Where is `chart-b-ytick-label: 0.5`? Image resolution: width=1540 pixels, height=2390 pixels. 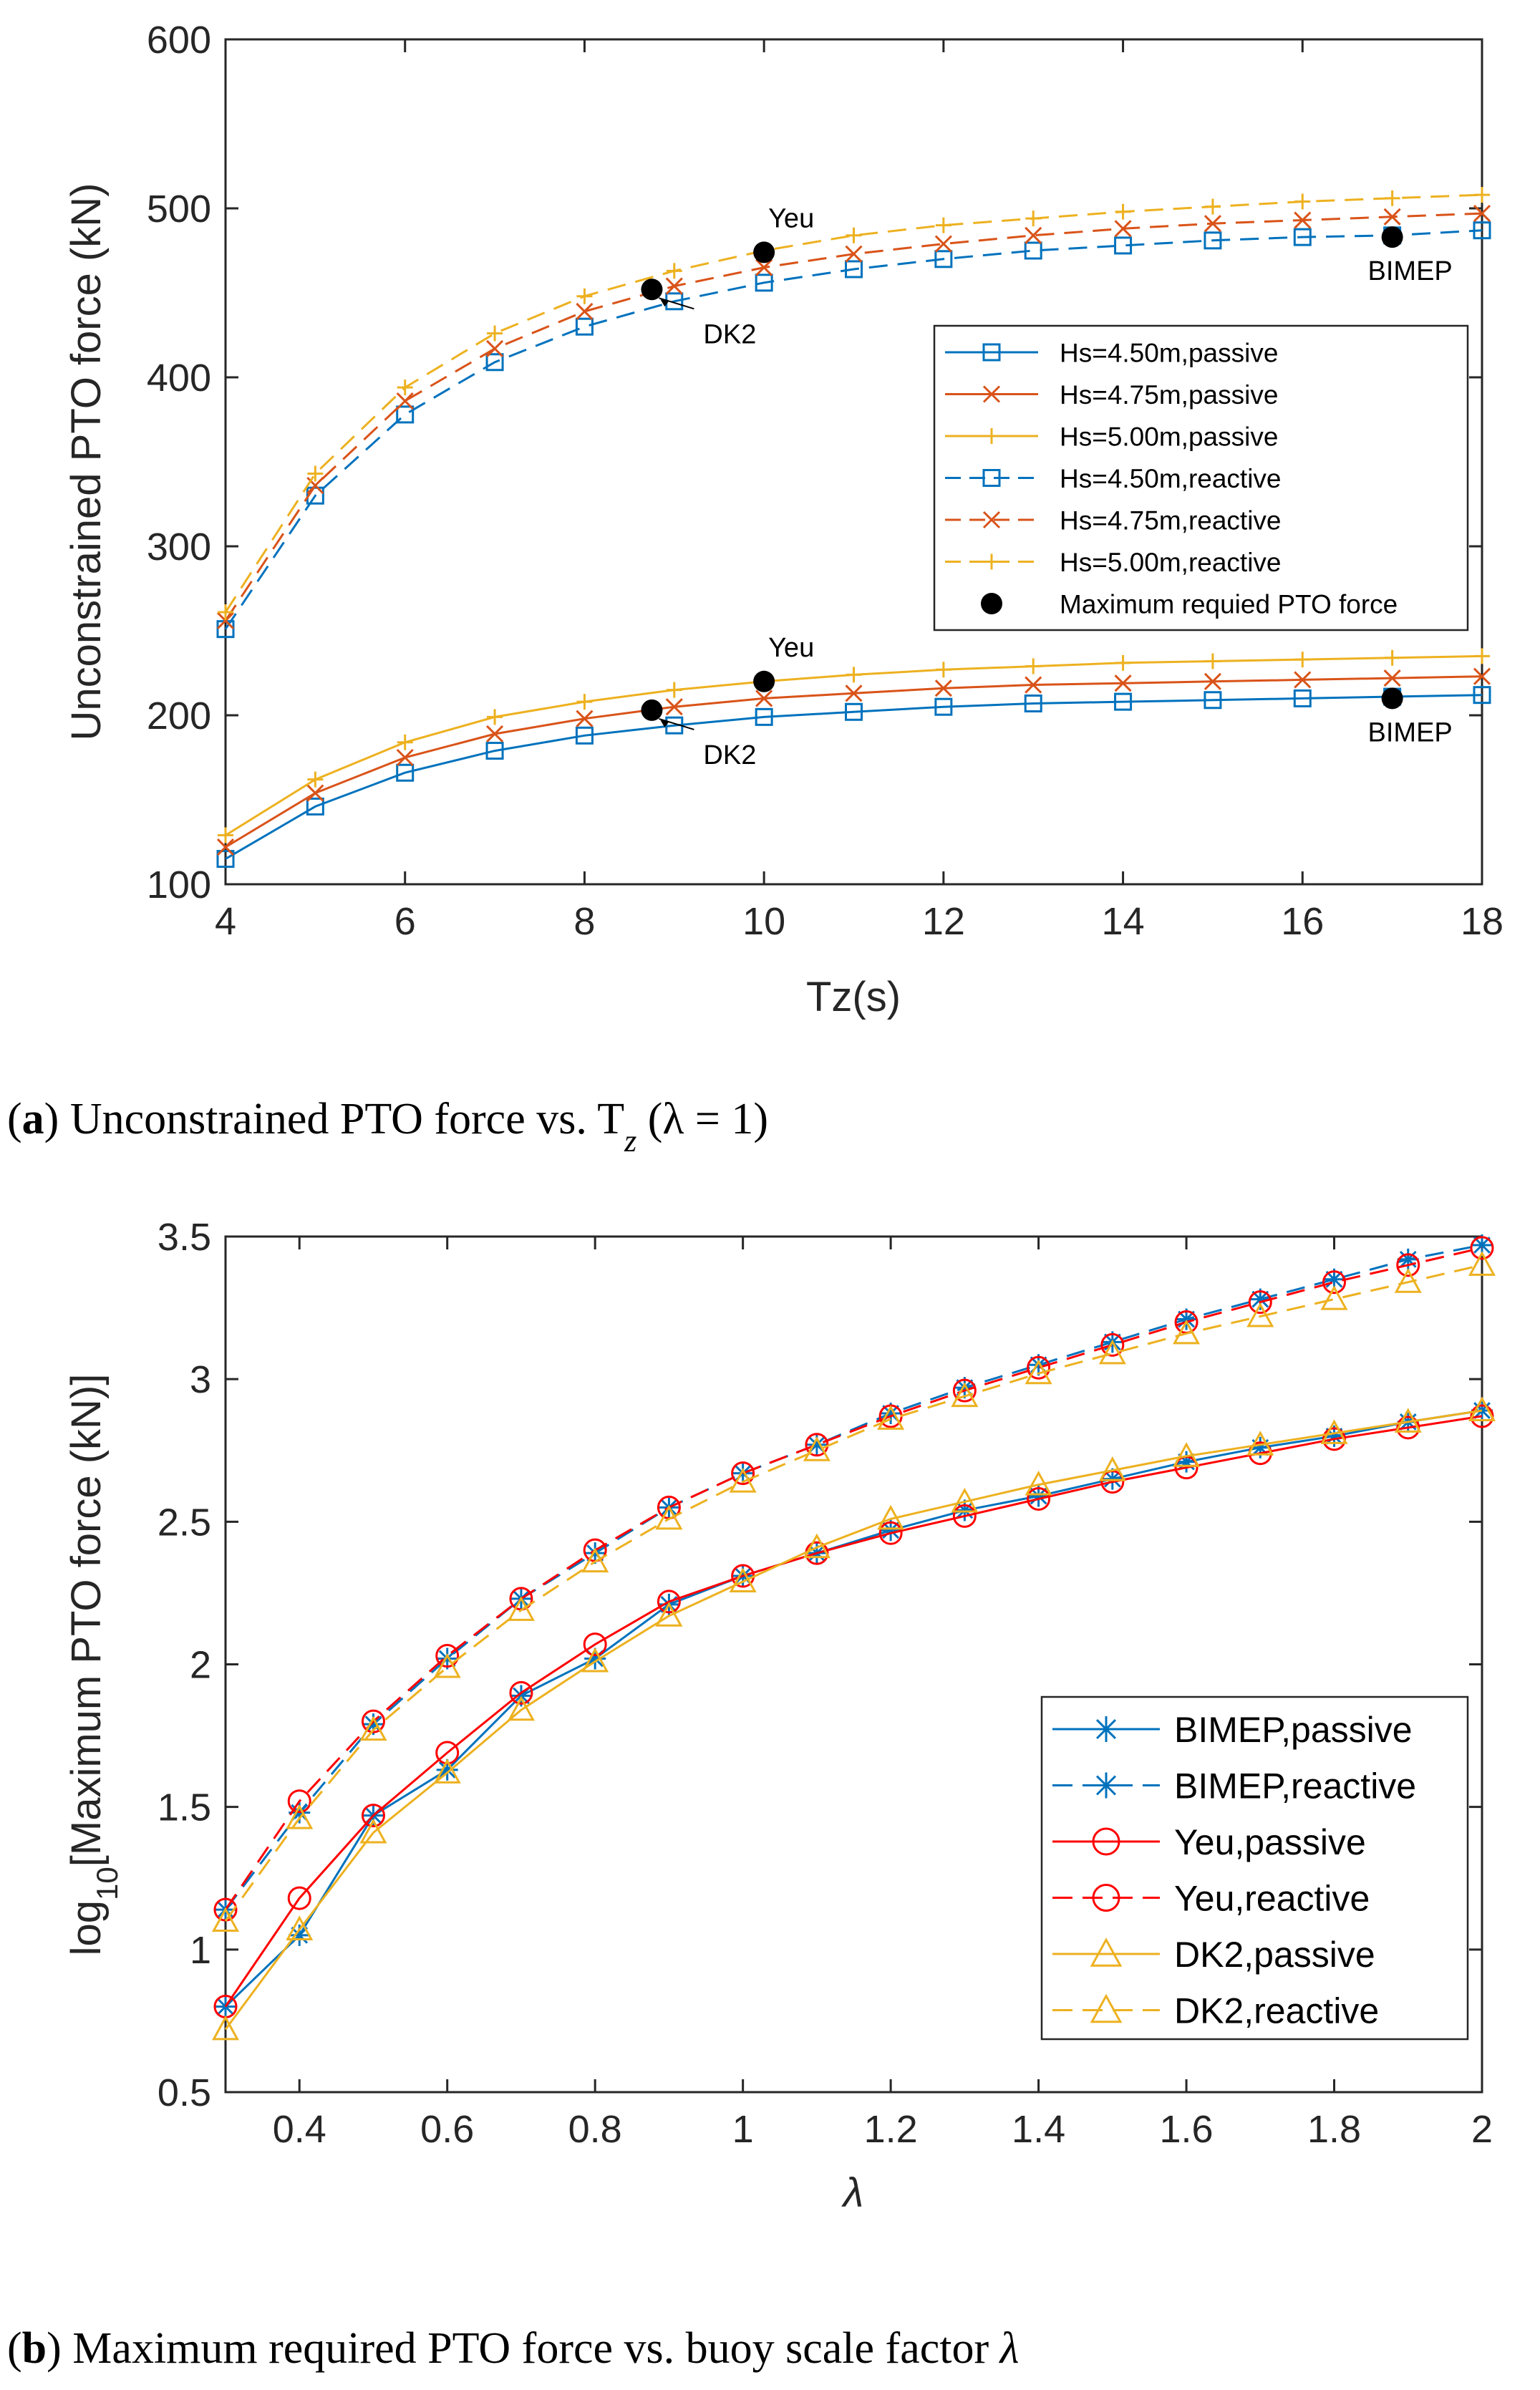 chart-b-ytick-label: 0.5 is located at coordinates (185, 2093).